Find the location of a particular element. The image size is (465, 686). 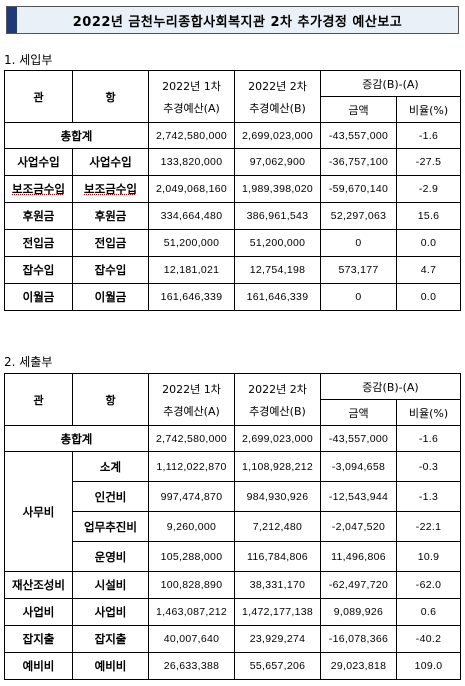

table-row: 전입금 전입금 51,200,000 51,200,000 0 0.0 is located at coordinates (233, 243).